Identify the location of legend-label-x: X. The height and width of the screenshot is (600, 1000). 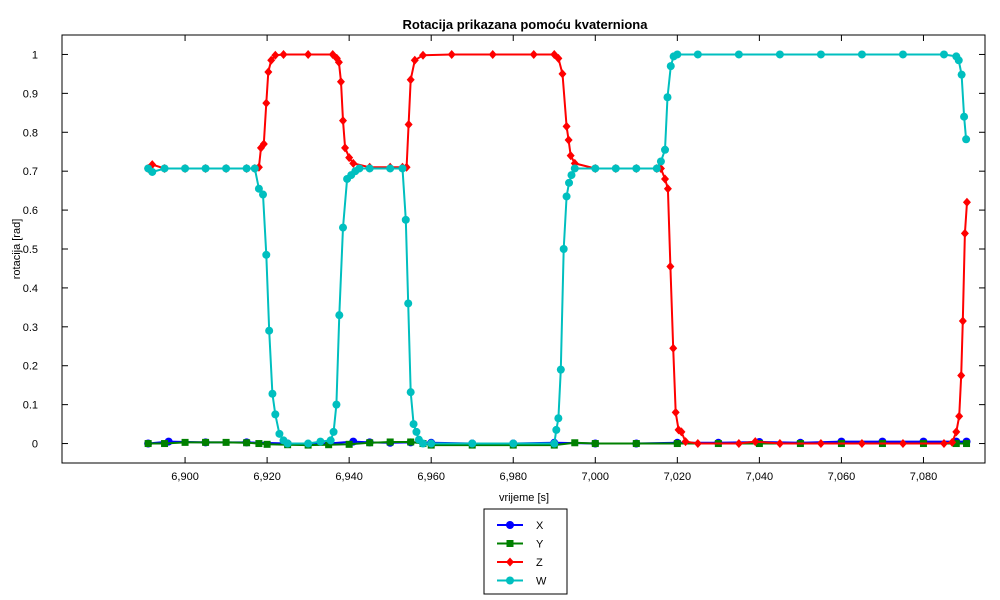
(540, 526).